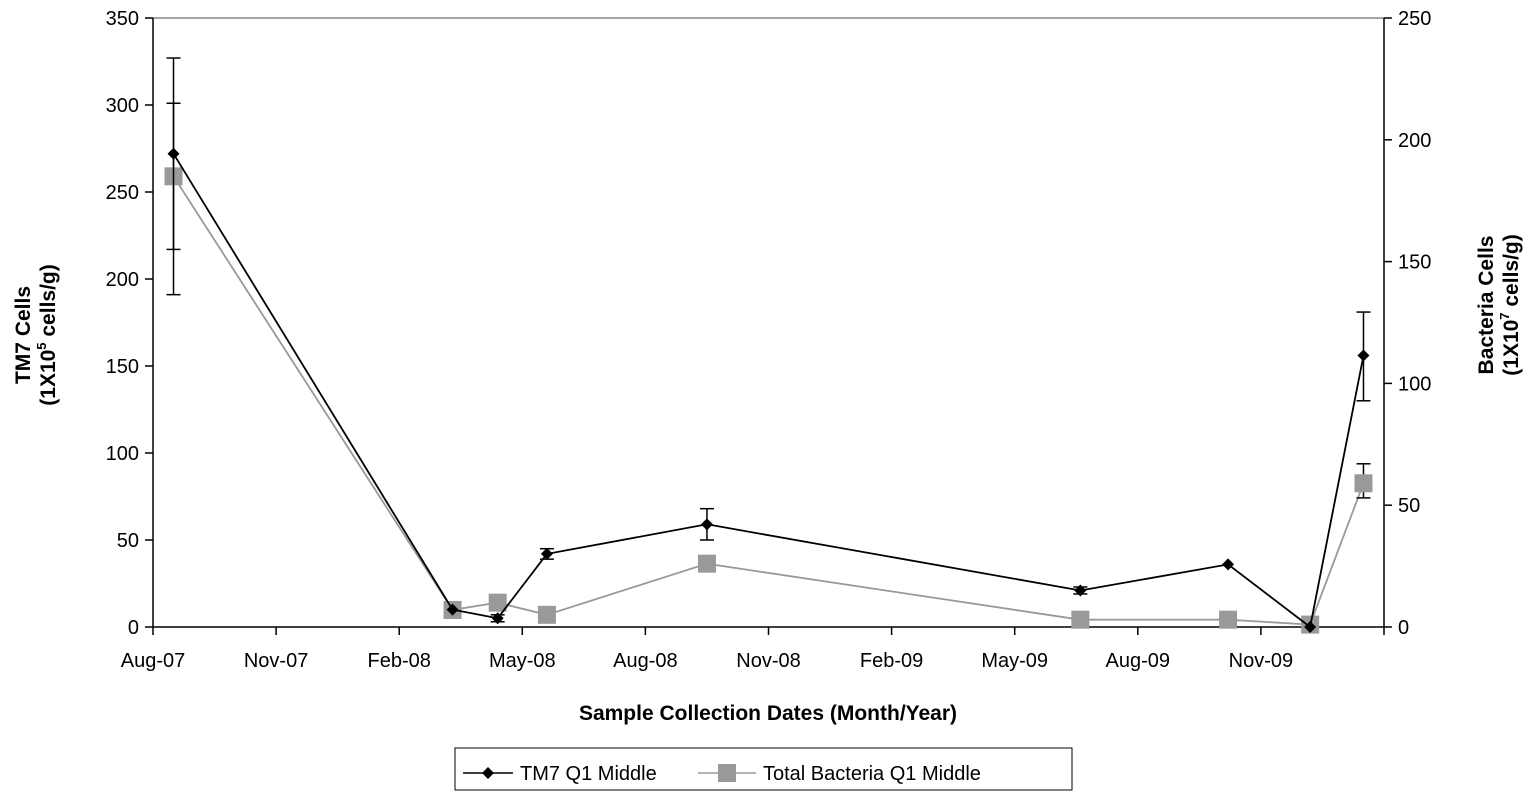  I want to click on legend-marker-bacteria, so click(727, 773).